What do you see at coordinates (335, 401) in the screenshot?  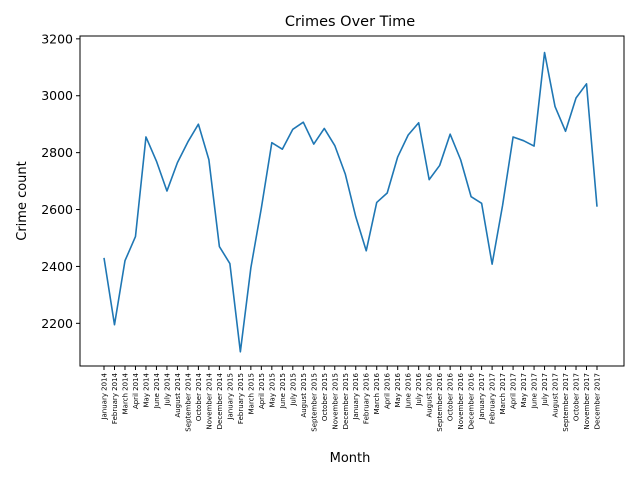 I see `x-tick-label: November 2015` at bounding box center [335, 401].